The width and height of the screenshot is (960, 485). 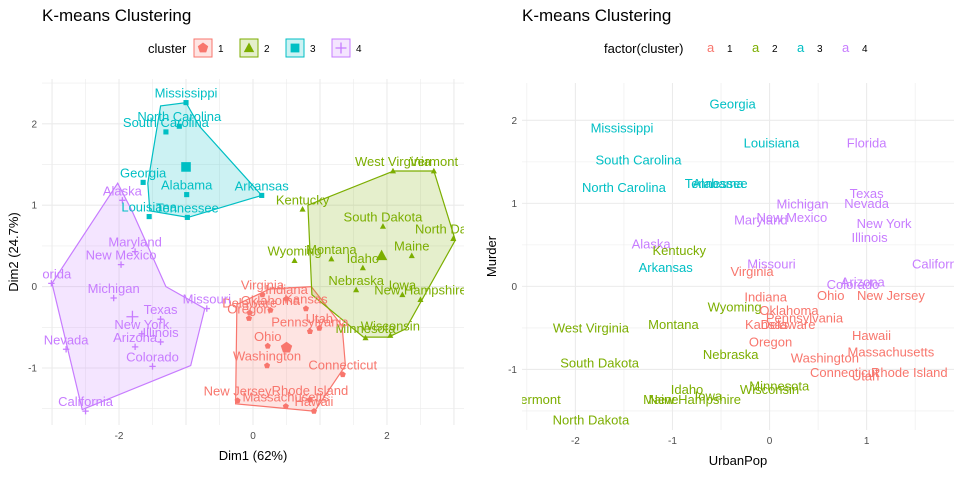 I want to click on right-point-label: New Hampshire, so click(x=695, y=399).